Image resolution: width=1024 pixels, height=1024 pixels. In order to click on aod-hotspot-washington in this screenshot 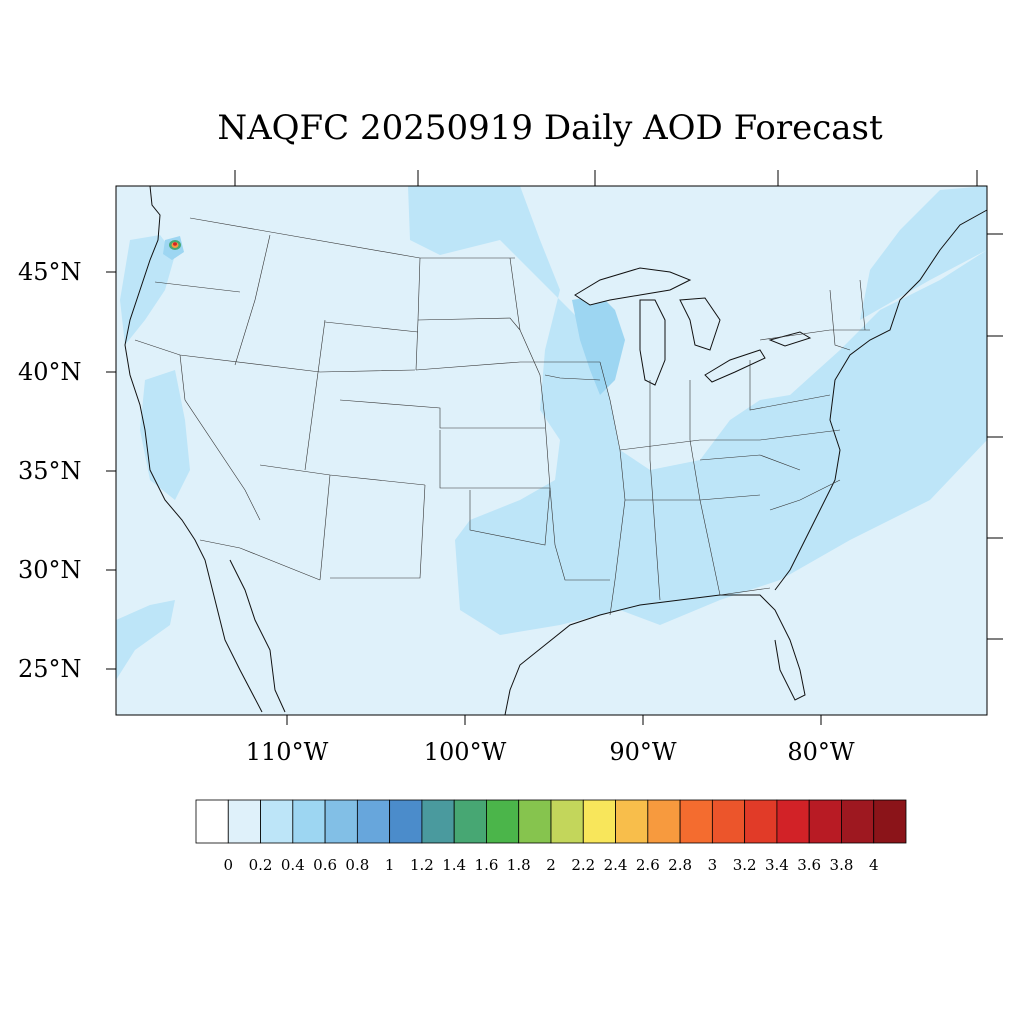, I will do `click(175, 245)`.